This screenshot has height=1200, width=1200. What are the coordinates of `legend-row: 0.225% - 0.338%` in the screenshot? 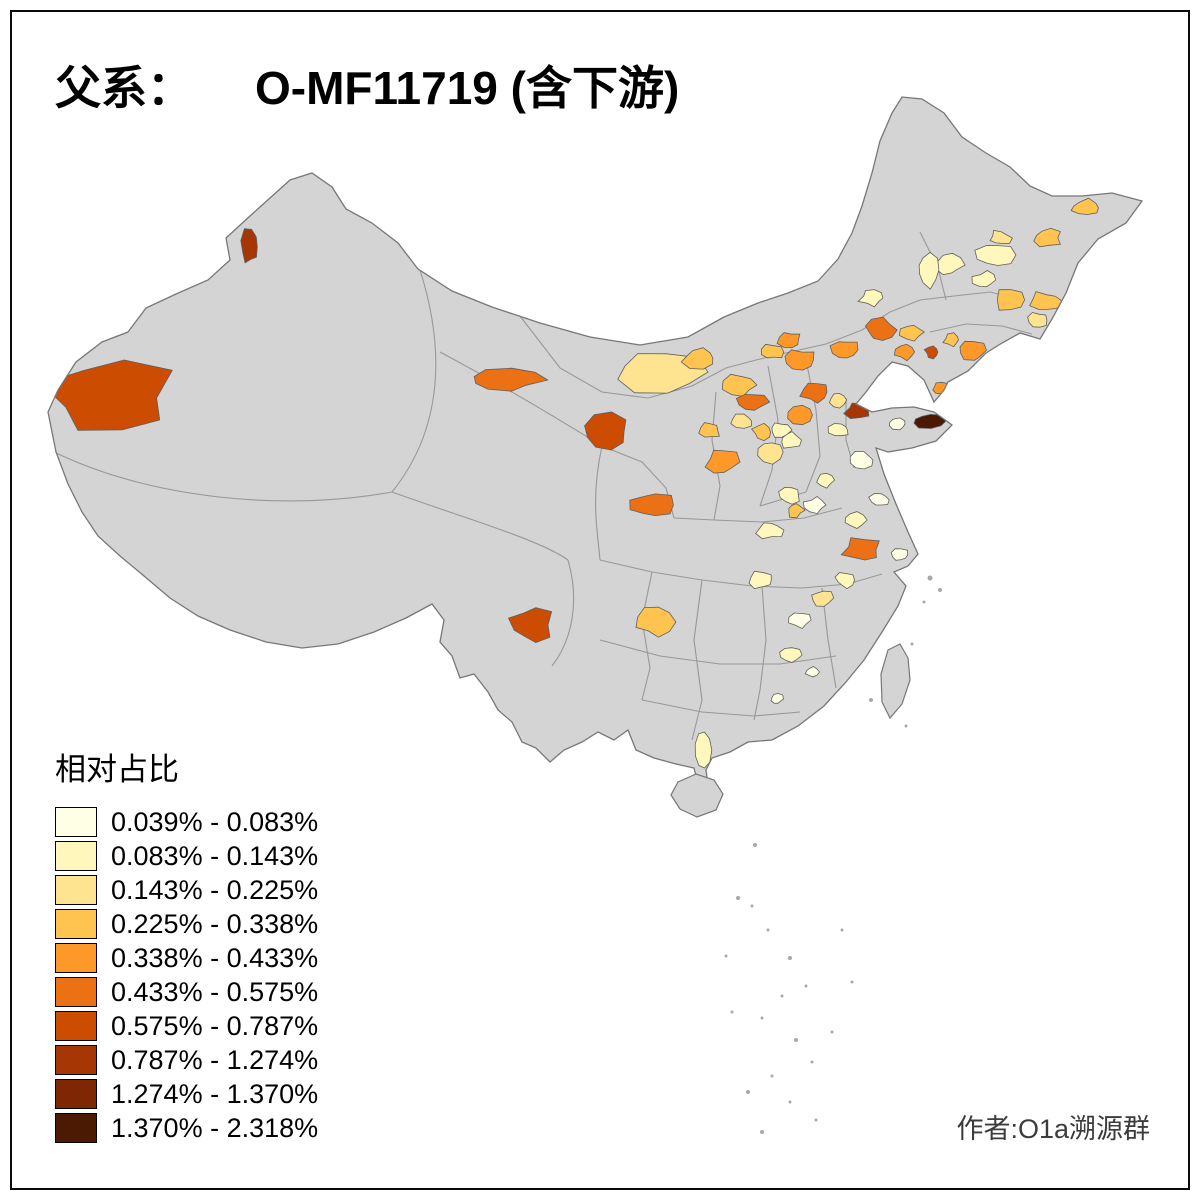 It's located at (186, 924).